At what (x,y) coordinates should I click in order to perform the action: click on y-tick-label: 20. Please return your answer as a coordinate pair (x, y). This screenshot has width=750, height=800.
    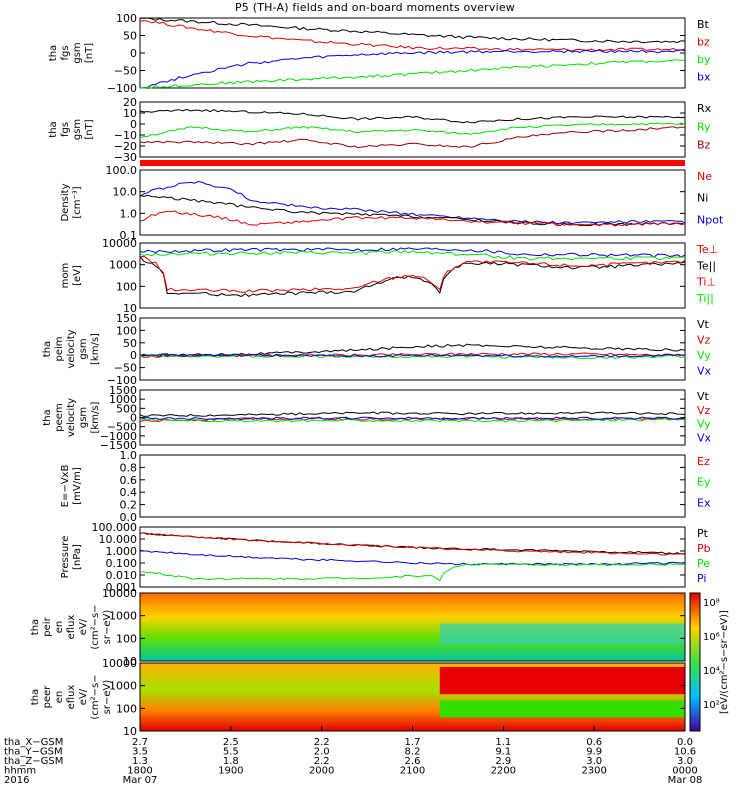
    Looking at the image, I should click on (130, 102).